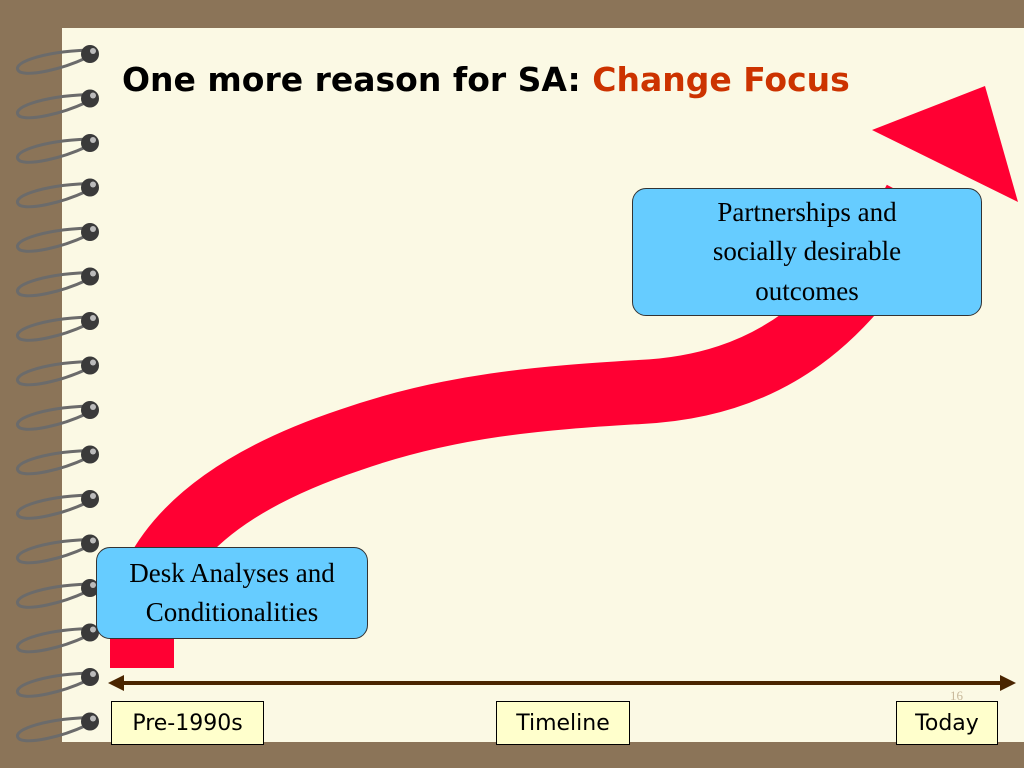 The height and width of the screenshot is (768, 1024). I want to click on timeline-start: Pre-1990s, so click(187, 723).